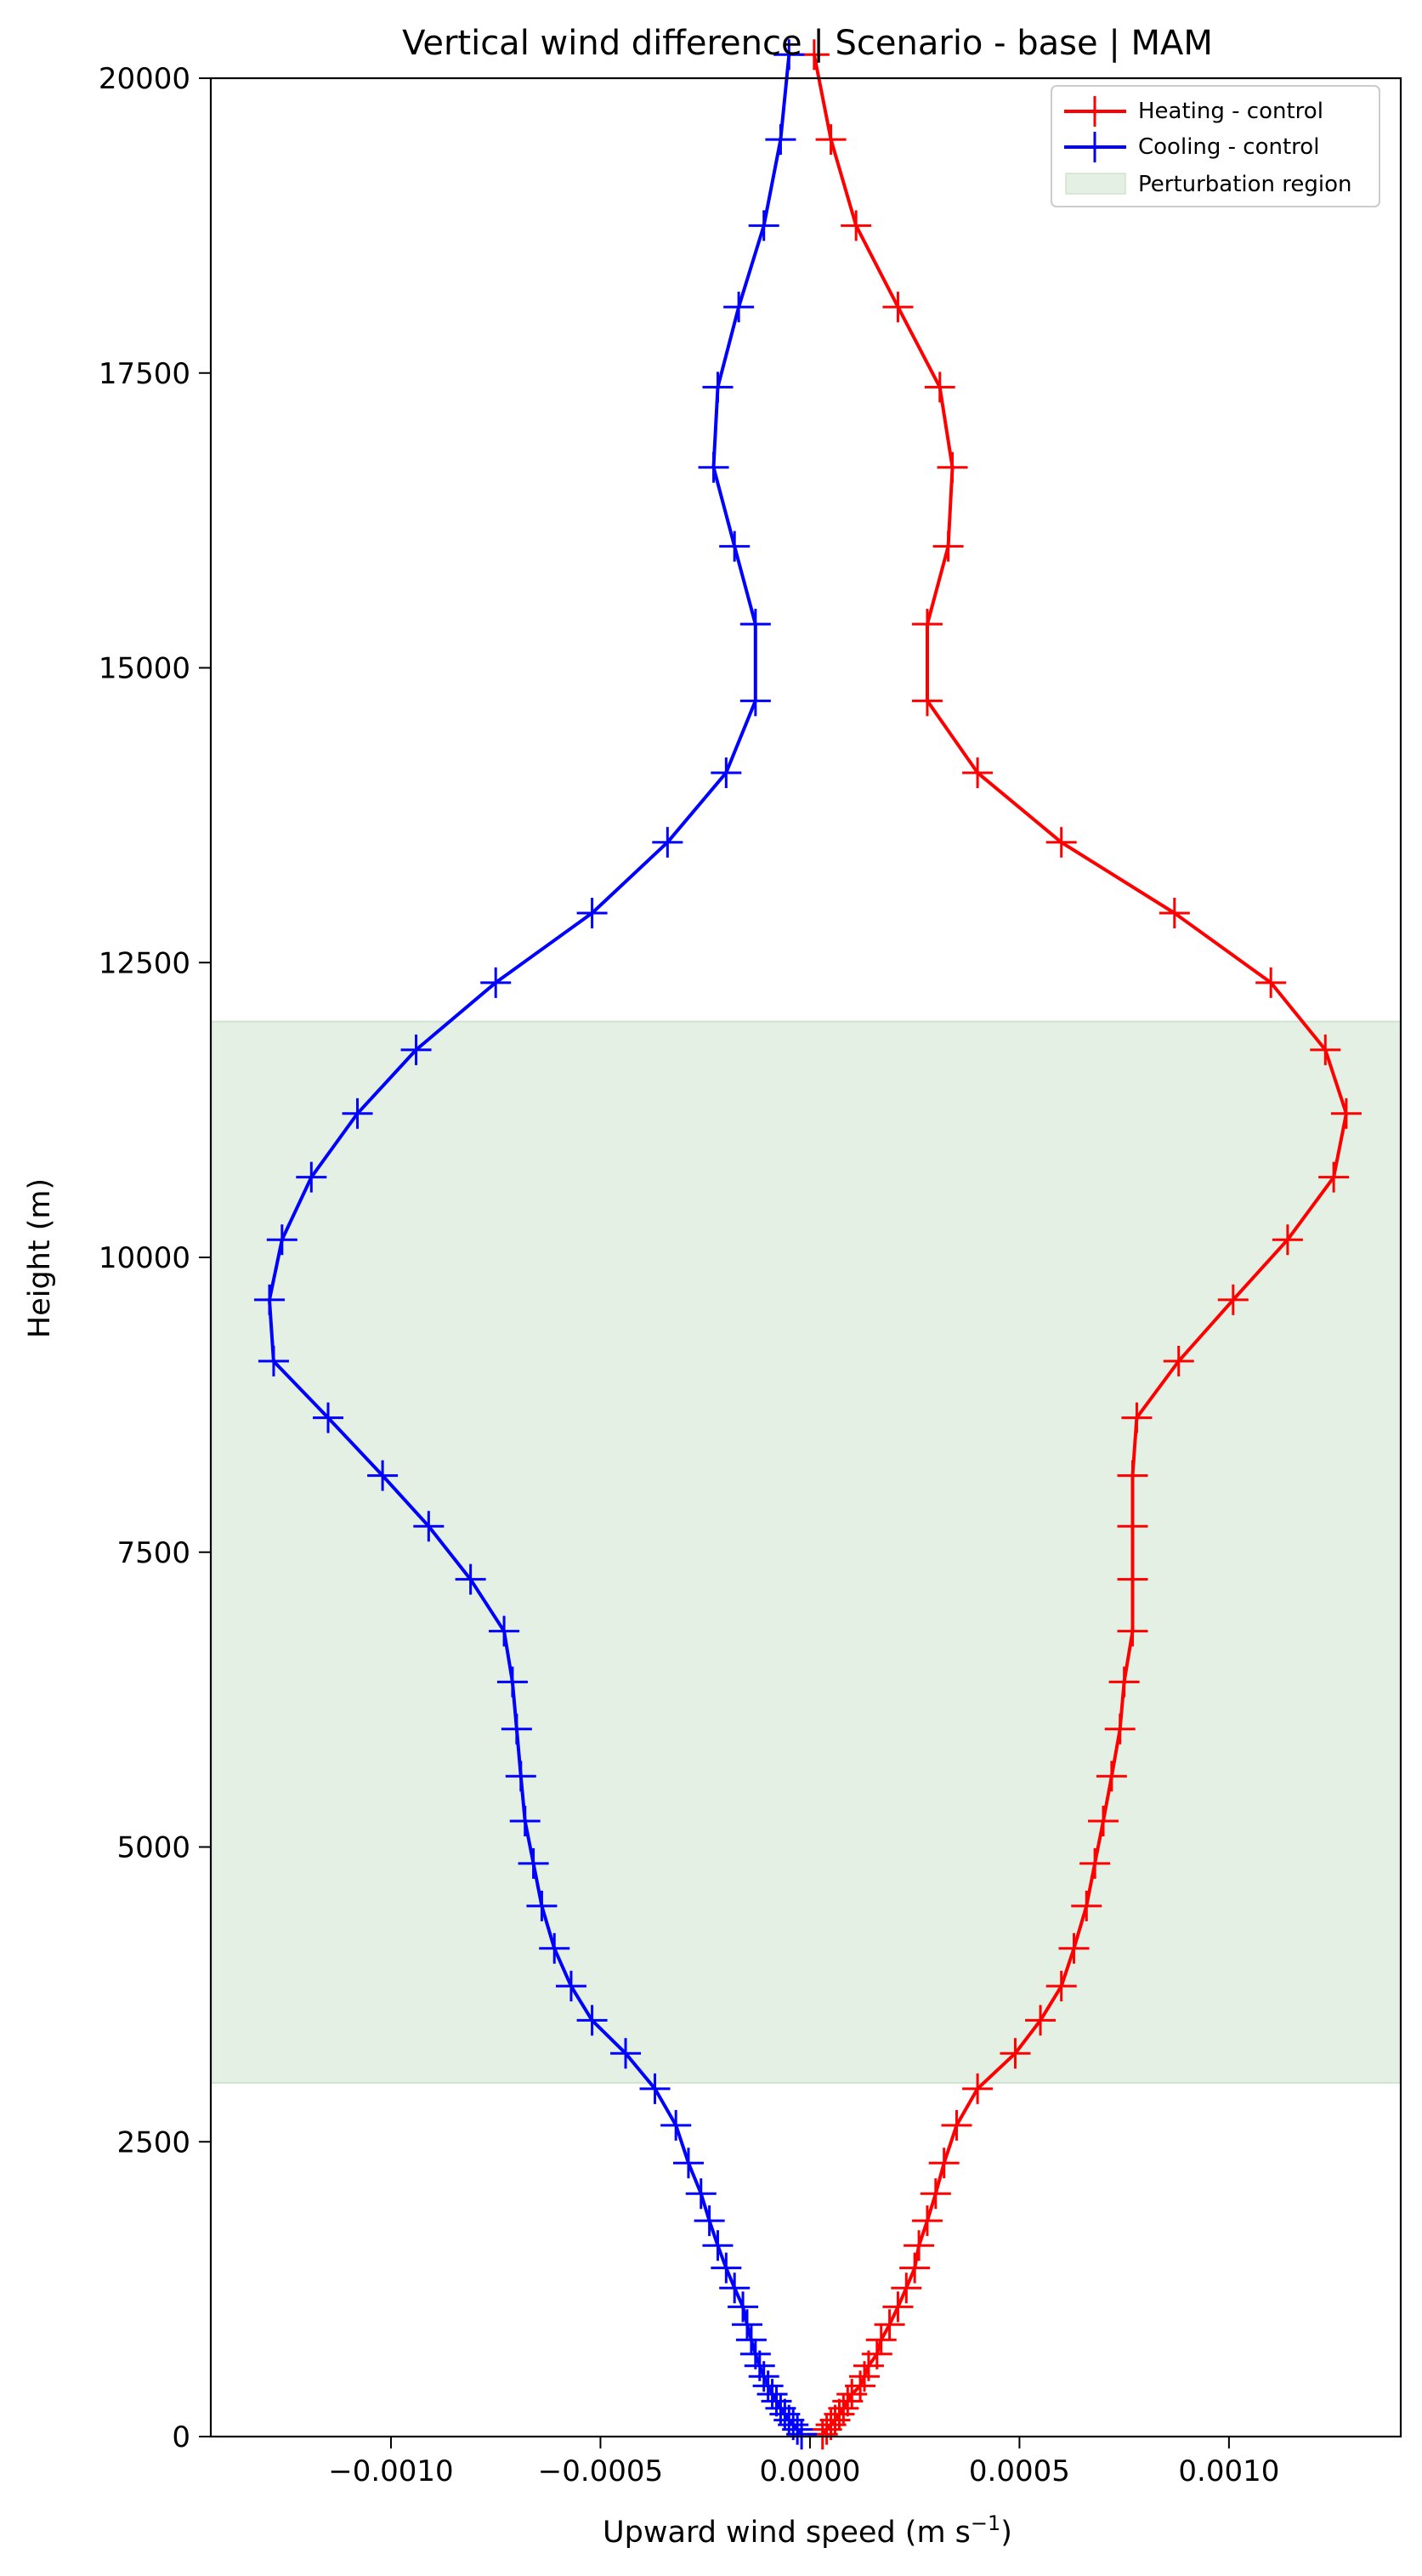  I want to click on legend-label-heating: Heating - control, so click(1230, 112).